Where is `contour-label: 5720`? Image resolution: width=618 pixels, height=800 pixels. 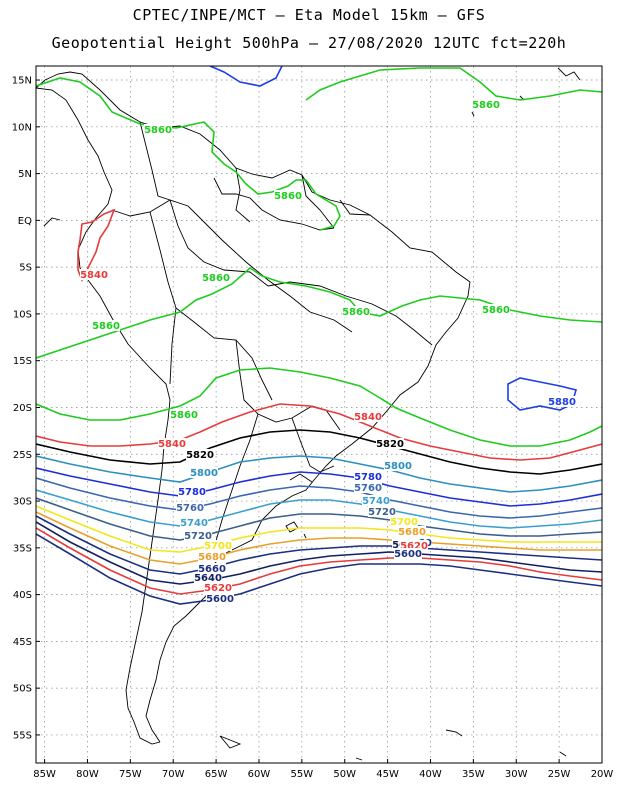 contour-label: 5720 is located at coordinates (198, 536).